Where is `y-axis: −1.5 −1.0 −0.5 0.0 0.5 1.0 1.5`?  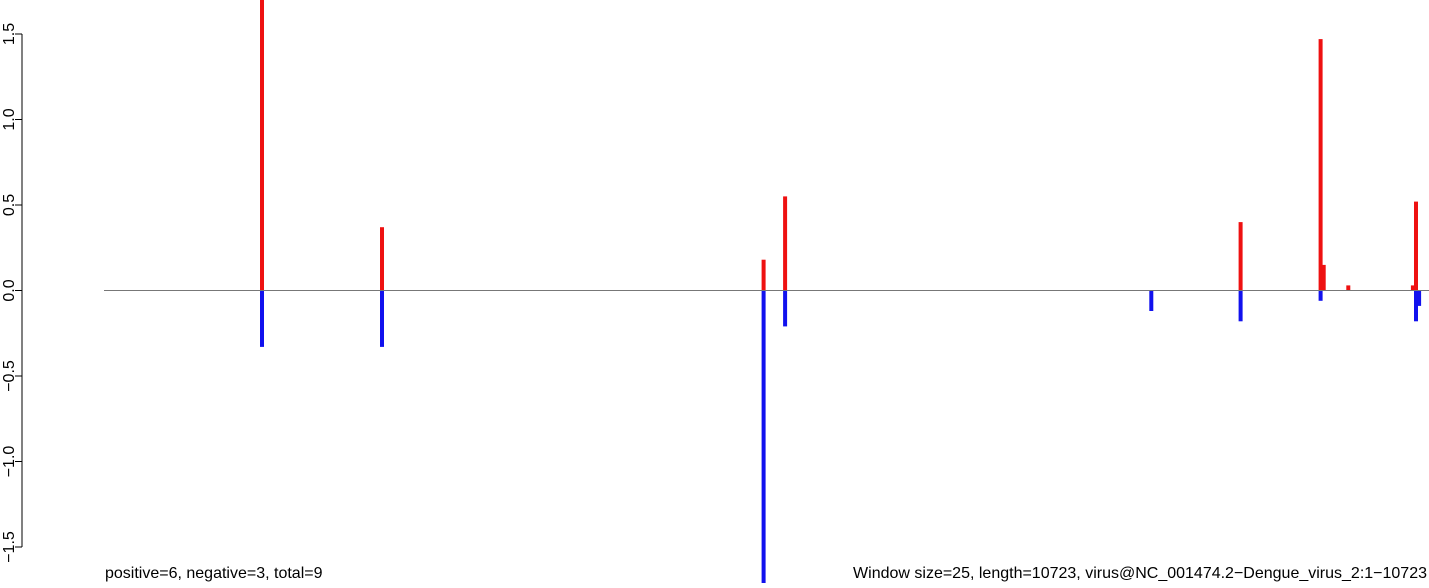 y-axis: −1.5 −1.0 −0.5 0.0 0.5 1.0 1.5 is located at coordinates (12, 293).